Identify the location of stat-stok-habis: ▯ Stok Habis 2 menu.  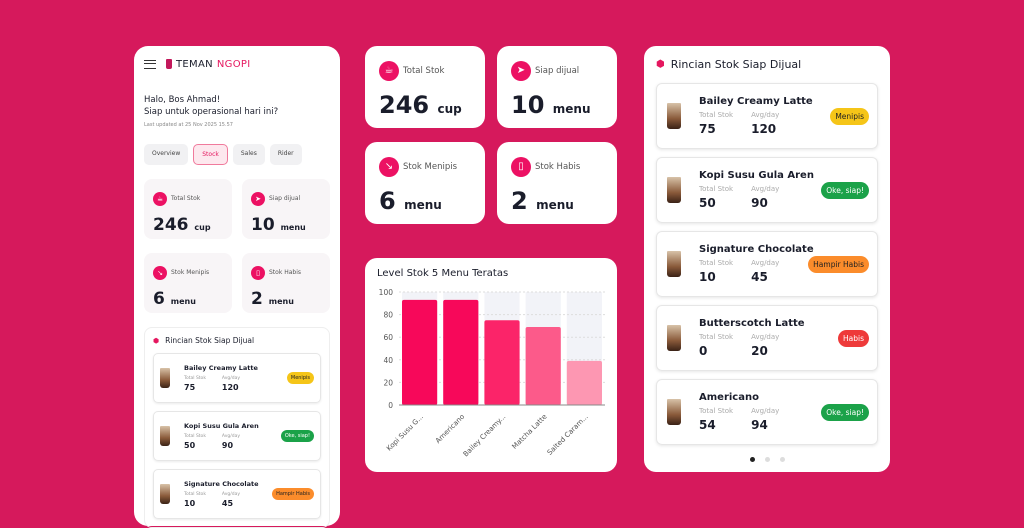
(286, 283).